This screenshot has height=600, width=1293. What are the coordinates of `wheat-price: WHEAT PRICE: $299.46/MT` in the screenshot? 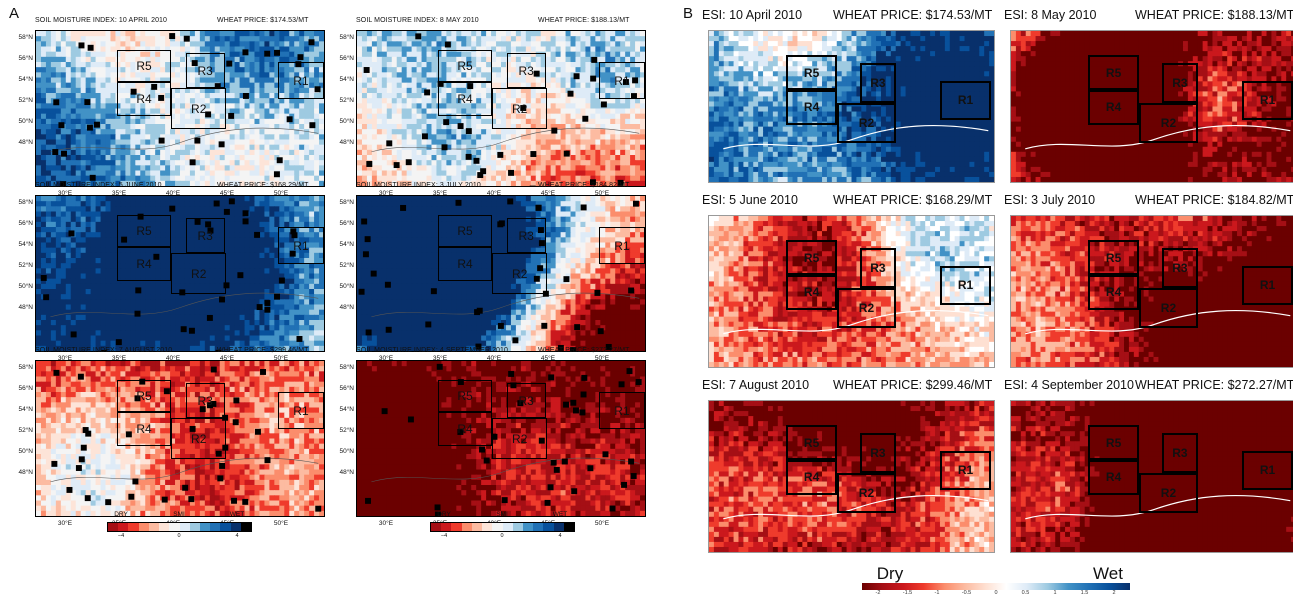 It's located at (912, 385).